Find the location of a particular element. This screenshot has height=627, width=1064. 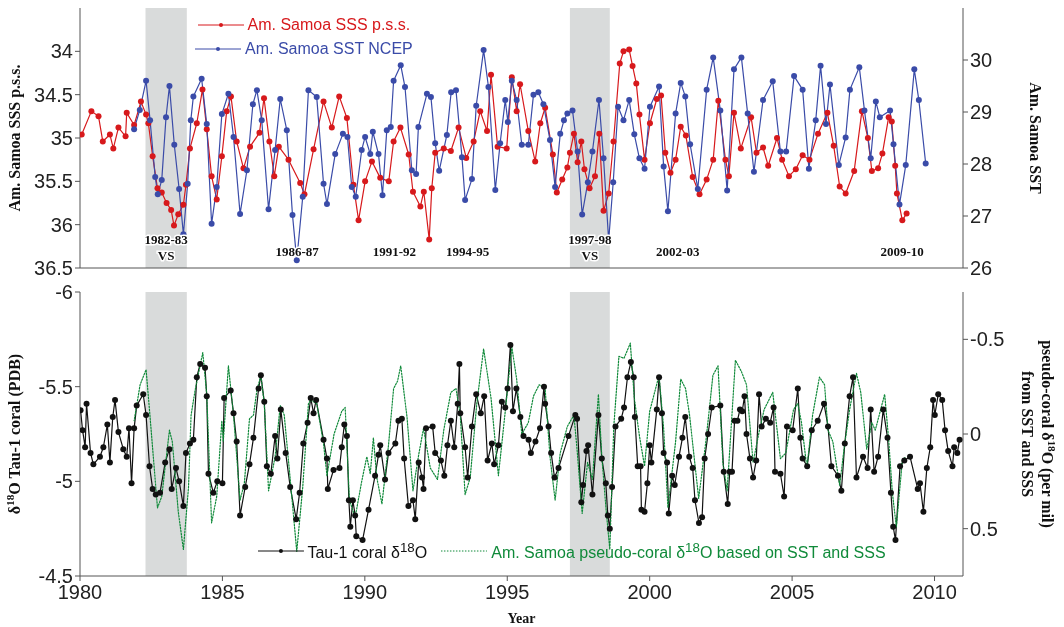

y-tick-label: 35 is located at coordinates (61, 138).